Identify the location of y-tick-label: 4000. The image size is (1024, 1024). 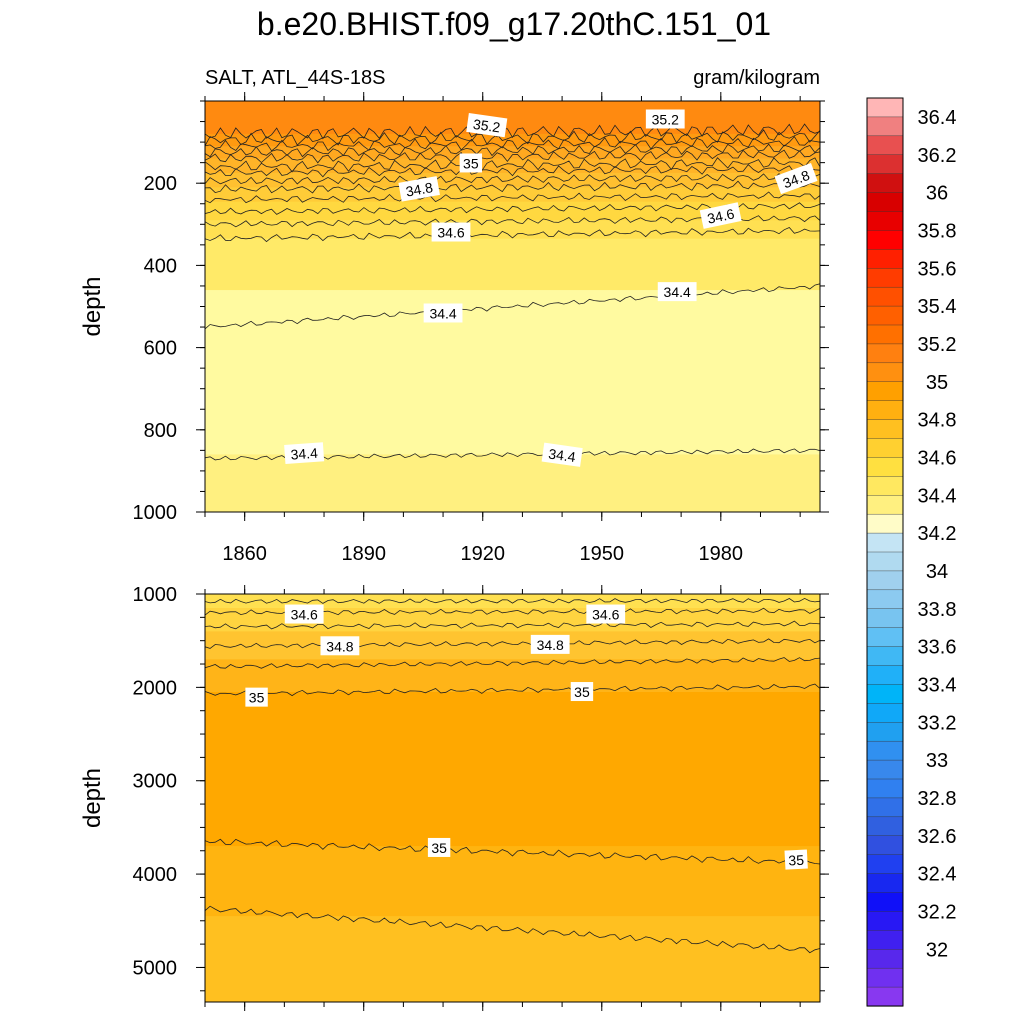
(155, 875).